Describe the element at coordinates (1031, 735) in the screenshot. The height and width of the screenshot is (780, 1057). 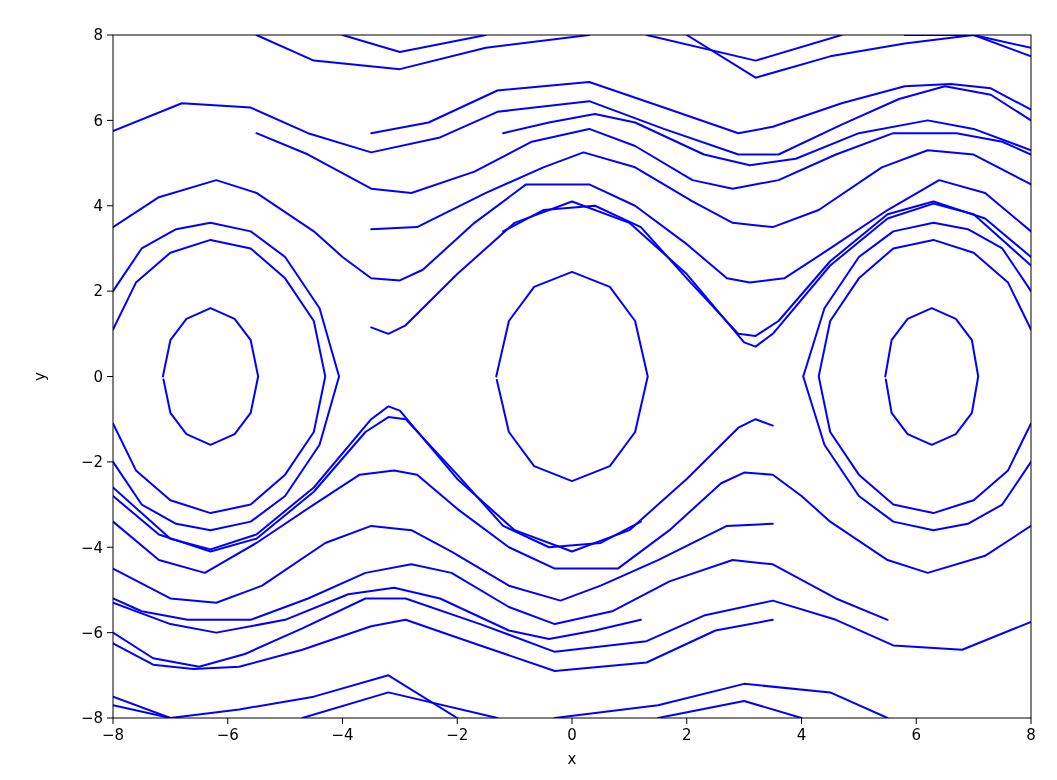
I see `x-tick-label: 8` at that location.